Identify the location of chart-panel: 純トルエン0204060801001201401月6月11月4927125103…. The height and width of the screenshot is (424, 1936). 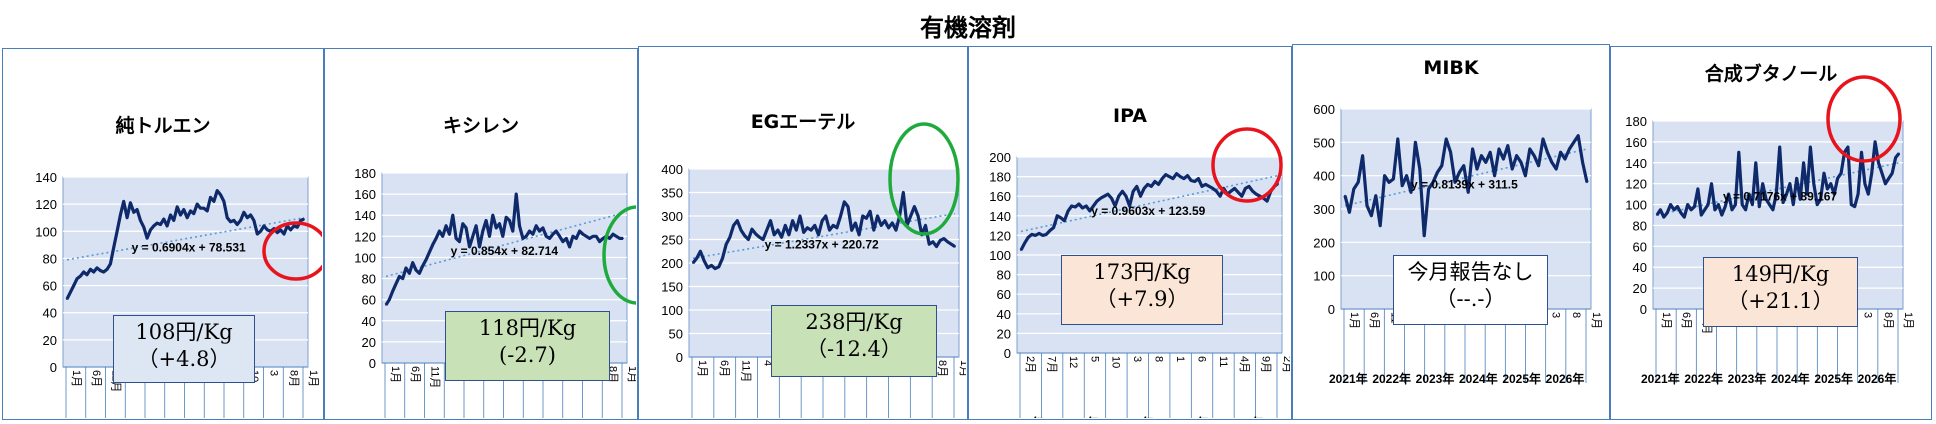
(163, 234).